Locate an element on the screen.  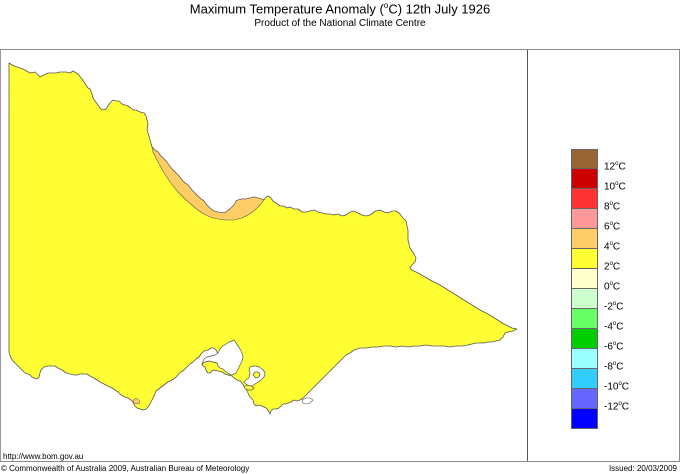
legend-label-neg10: -10oC is located at coordinates (617, 387).